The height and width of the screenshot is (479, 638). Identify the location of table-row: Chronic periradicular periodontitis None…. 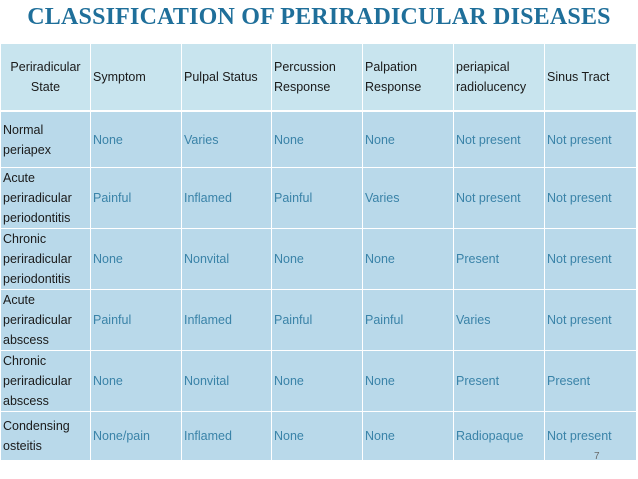
(318, 259).